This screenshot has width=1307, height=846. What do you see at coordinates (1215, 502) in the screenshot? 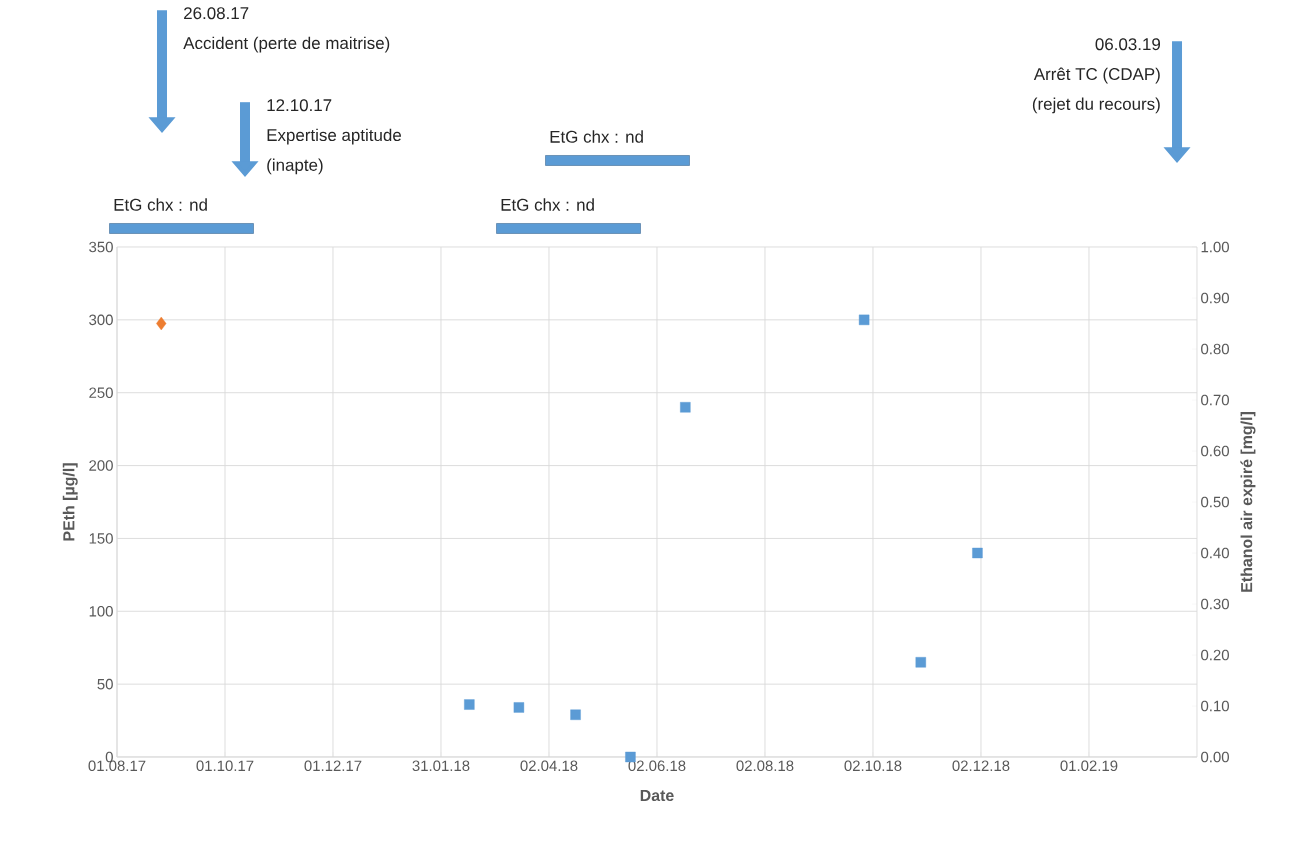
I see `y2-tick-label: 0.50` at bounding box center [1215, 502].